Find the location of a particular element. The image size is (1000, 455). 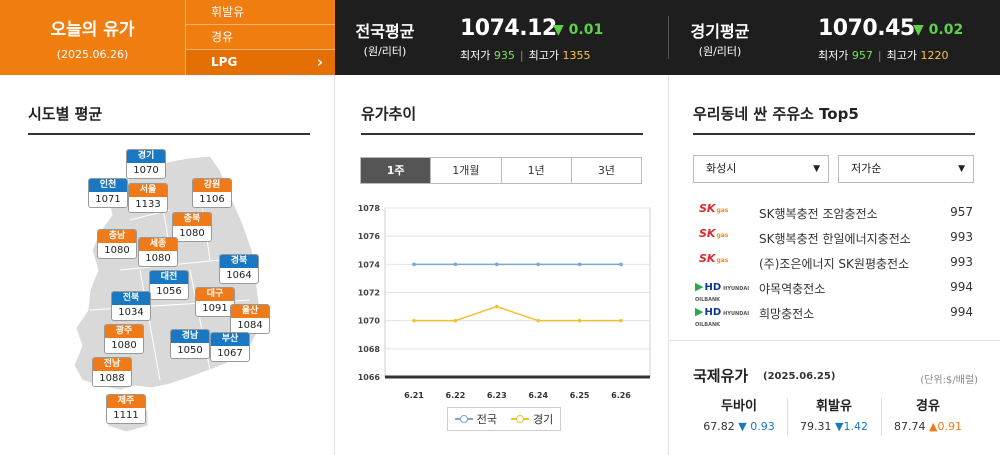

region-name: 강원 is located at coordinates (212, 185).